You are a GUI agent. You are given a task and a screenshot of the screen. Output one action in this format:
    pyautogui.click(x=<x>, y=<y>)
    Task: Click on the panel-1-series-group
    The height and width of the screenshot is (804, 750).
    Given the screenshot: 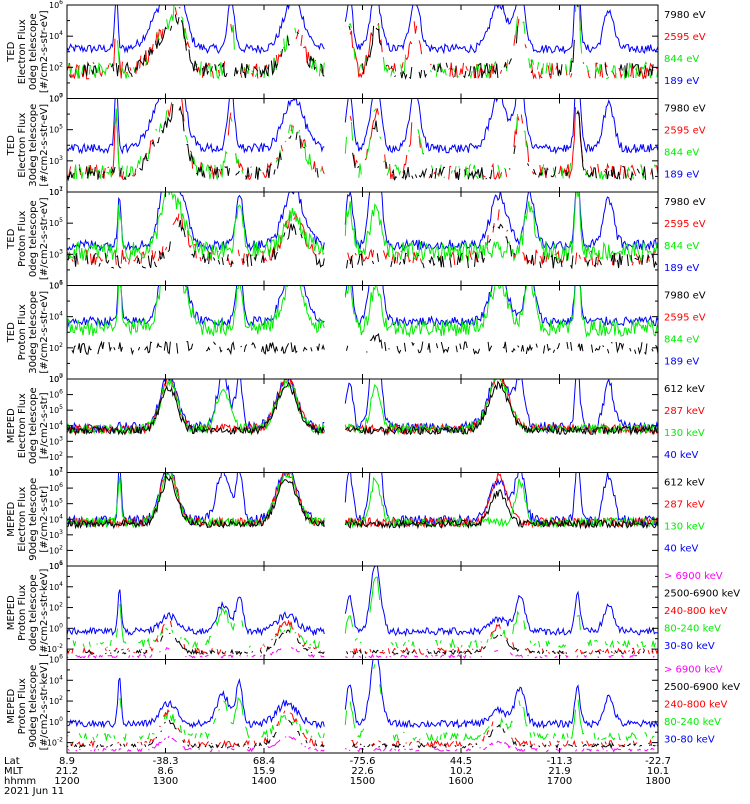 What is the action you would take?
    pyautogui.click(x=362, y=42)
    